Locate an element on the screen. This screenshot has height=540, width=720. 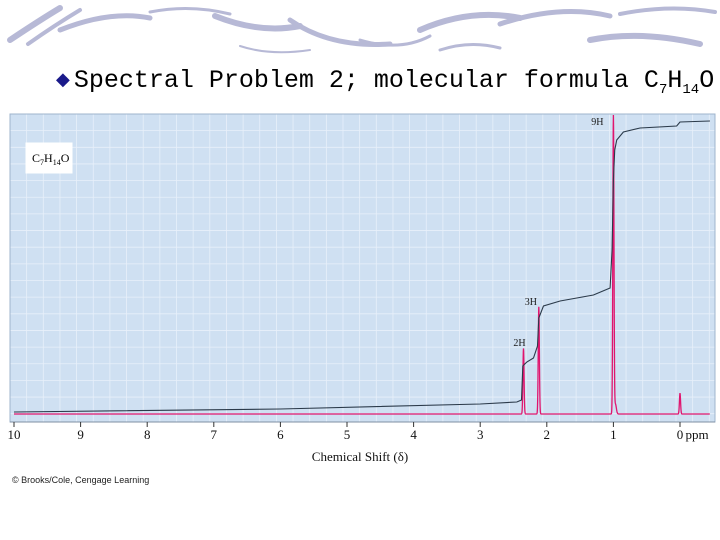
integration-label: 9H is located at coordinates (597, 122).